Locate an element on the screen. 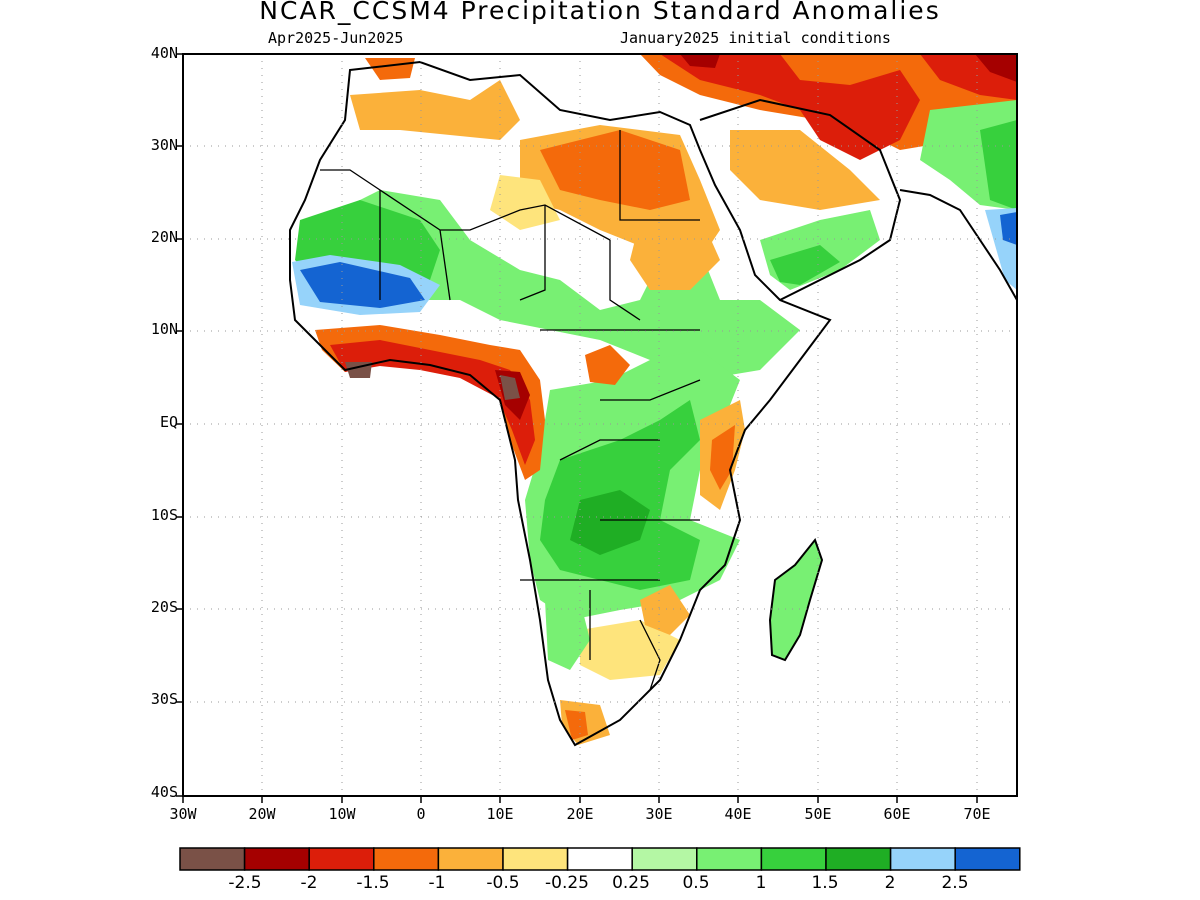  colorbar-tick-label: 2.5 is located at coordinates (955, 883).